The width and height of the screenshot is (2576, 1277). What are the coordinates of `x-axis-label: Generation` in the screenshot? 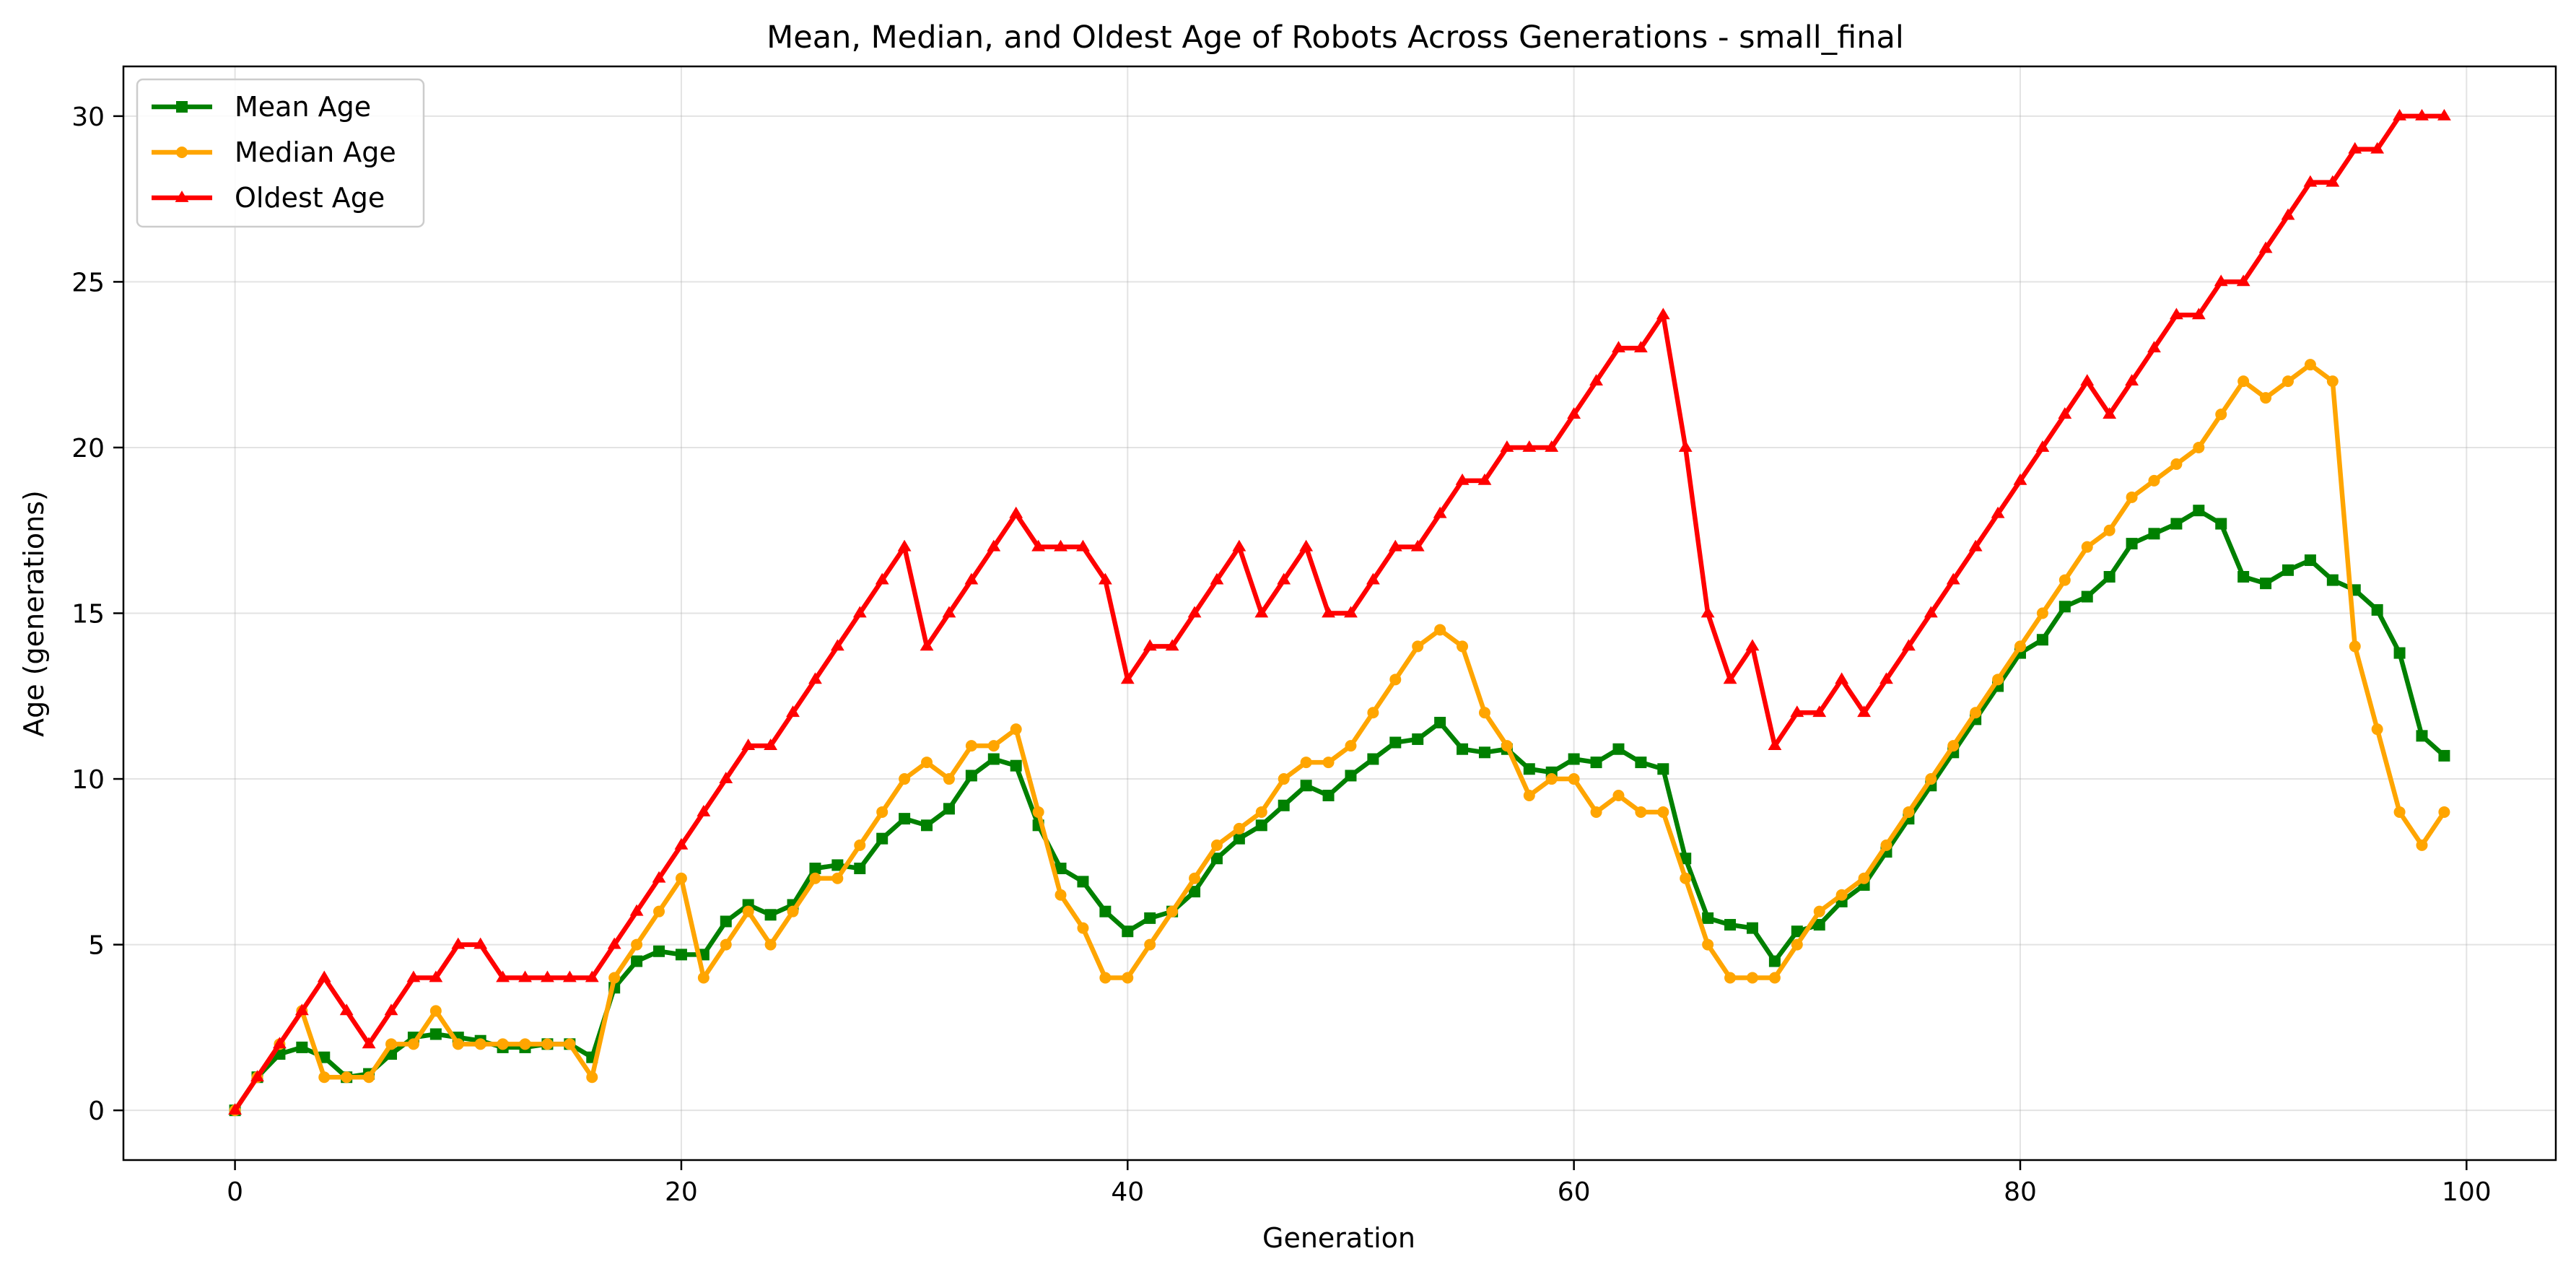 It's located at (1338, 1238).